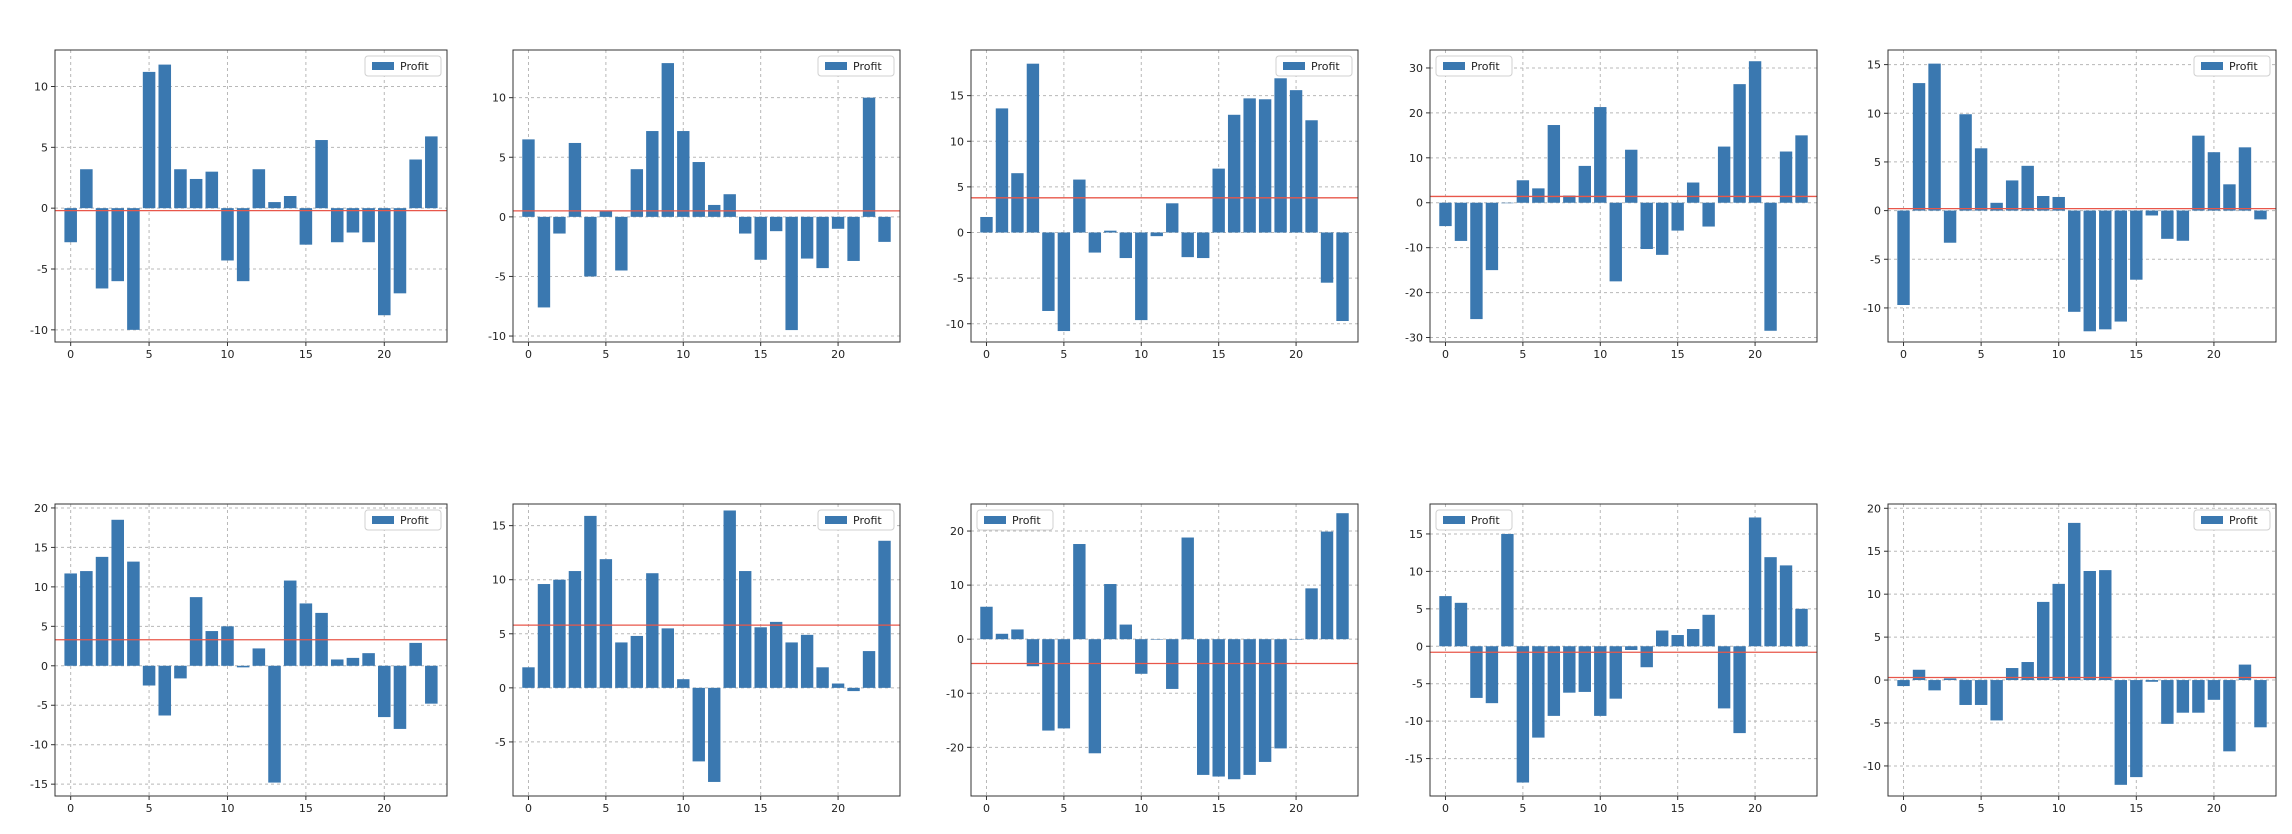 The width and height of the screenshot is (2292, 834). I want to click on y-tick-label: 15, so click(1416, 534).